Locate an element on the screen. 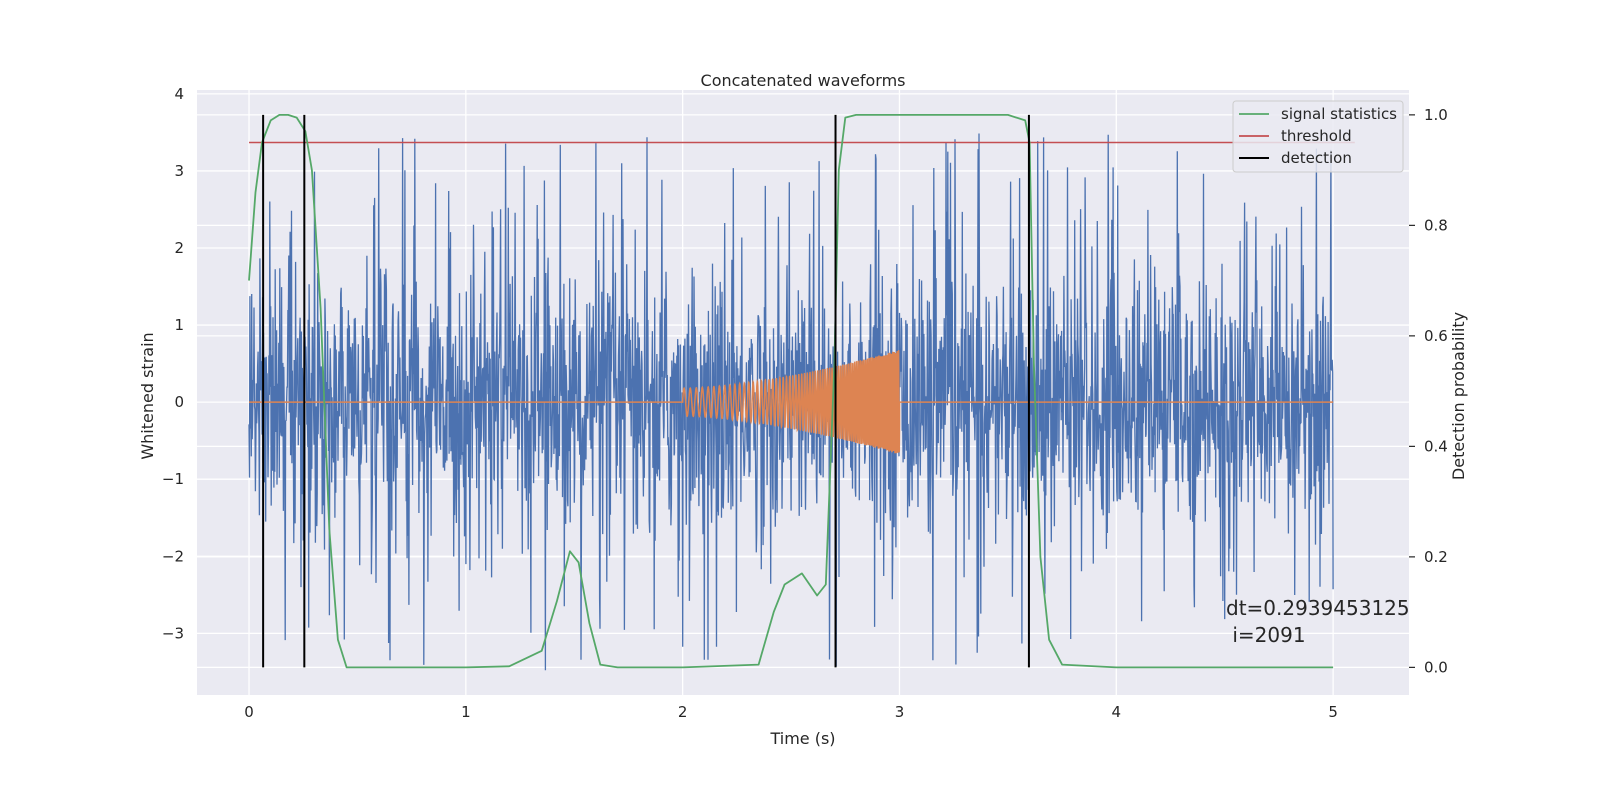  y-right-tick-label-2: 0.4 is located at coordinates (1436, 446).